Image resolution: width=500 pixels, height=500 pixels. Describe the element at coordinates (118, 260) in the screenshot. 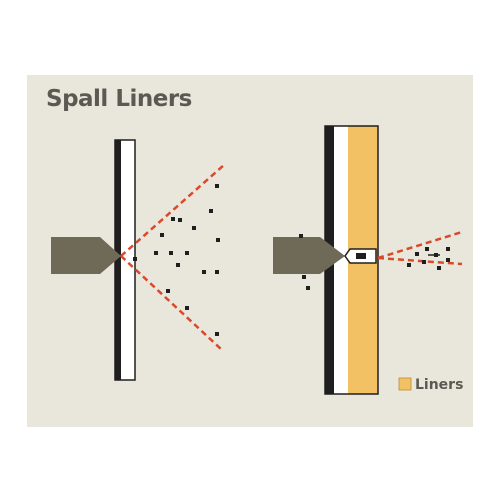

I see `armor-plate-edge` at that location.